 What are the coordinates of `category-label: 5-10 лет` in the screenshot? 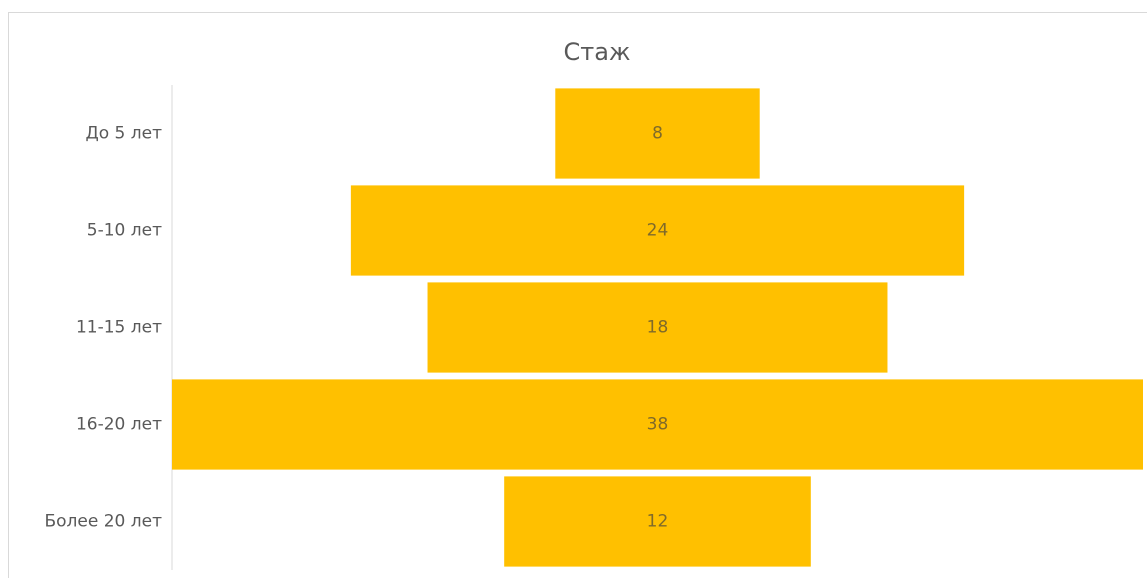 It's located at (124, 231).